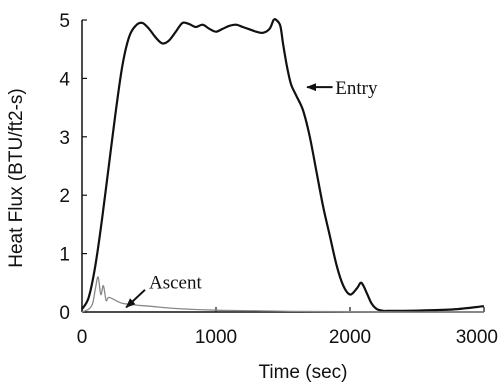  Describe the element at coordinates (16, 177) in the screenshot. I see `y-axis-label: Heat Flux (BTU/ft2-s)` at that location.